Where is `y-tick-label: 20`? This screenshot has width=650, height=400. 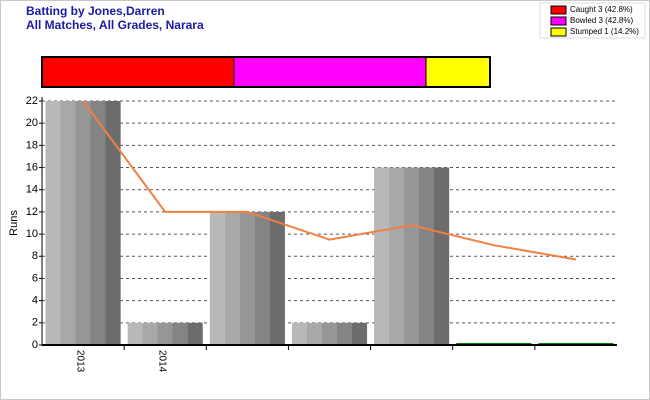
y-tick-label: 20 is located at coordinates (32, 123).